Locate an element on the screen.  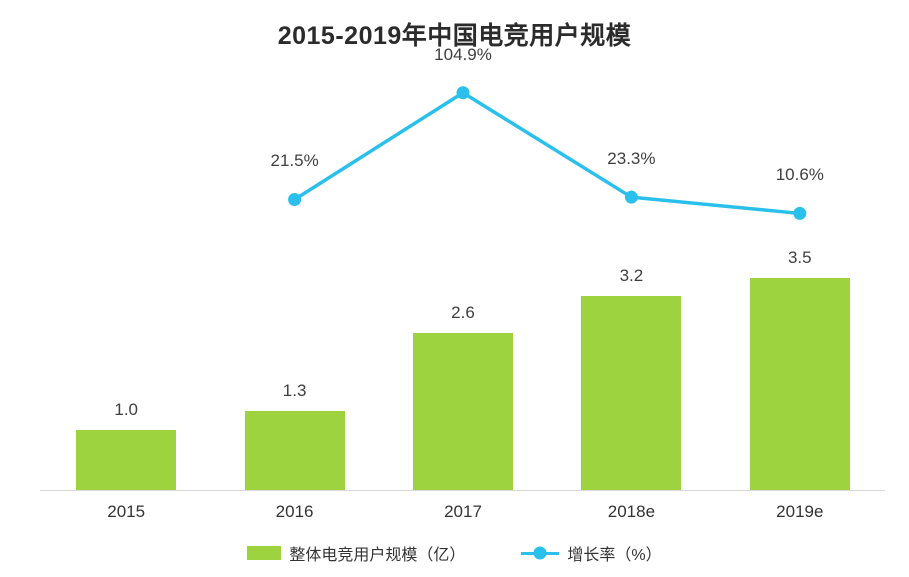
x-axis-label-2019e: 2019e is located at coordinates (800, 511).